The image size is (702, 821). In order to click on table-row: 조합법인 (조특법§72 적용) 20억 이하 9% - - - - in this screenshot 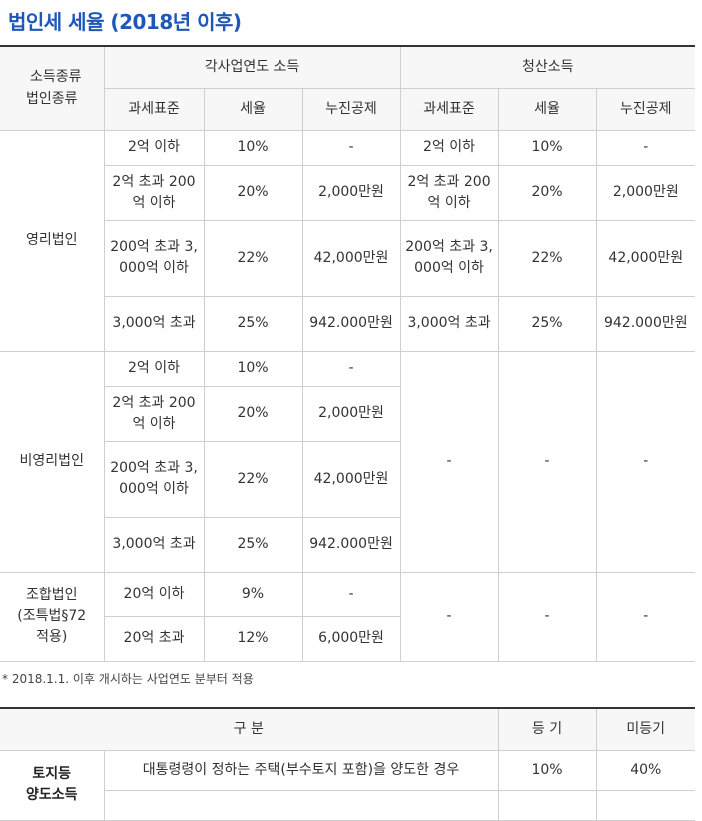, I will do `click(348, 616)`.